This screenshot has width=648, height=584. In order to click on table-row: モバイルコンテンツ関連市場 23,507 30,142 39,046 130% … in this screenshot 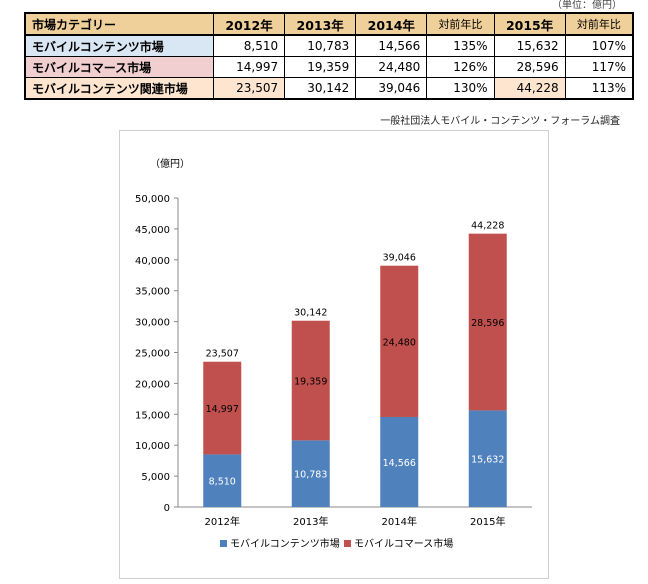, I will do `click(329, 88)`.